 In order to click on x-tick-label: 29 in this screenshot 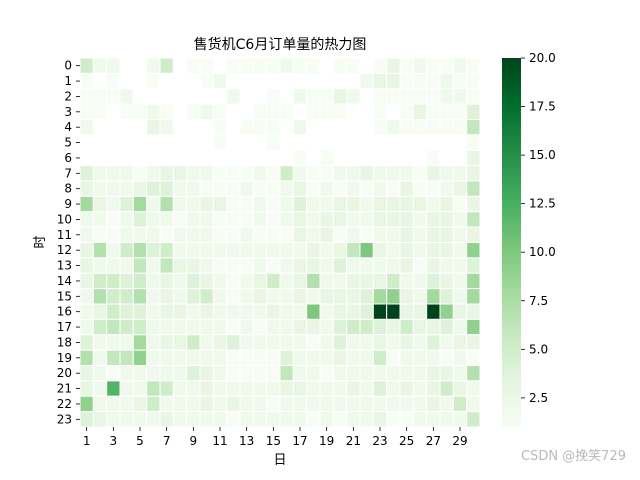, I will do `click(459, 441)`.